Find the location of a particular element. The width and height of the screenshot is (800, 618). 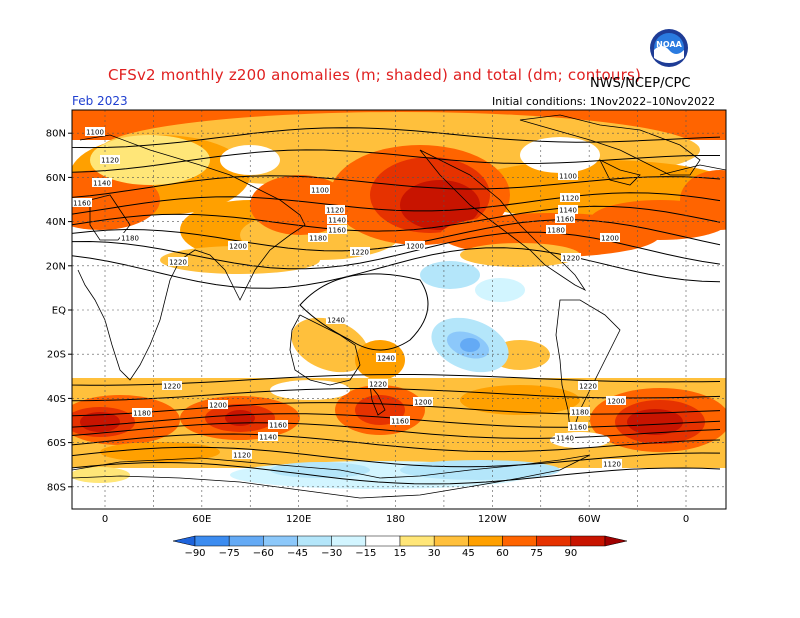

agency-label: NWS/NCEP/CPC is located at coordinates (640, 83).